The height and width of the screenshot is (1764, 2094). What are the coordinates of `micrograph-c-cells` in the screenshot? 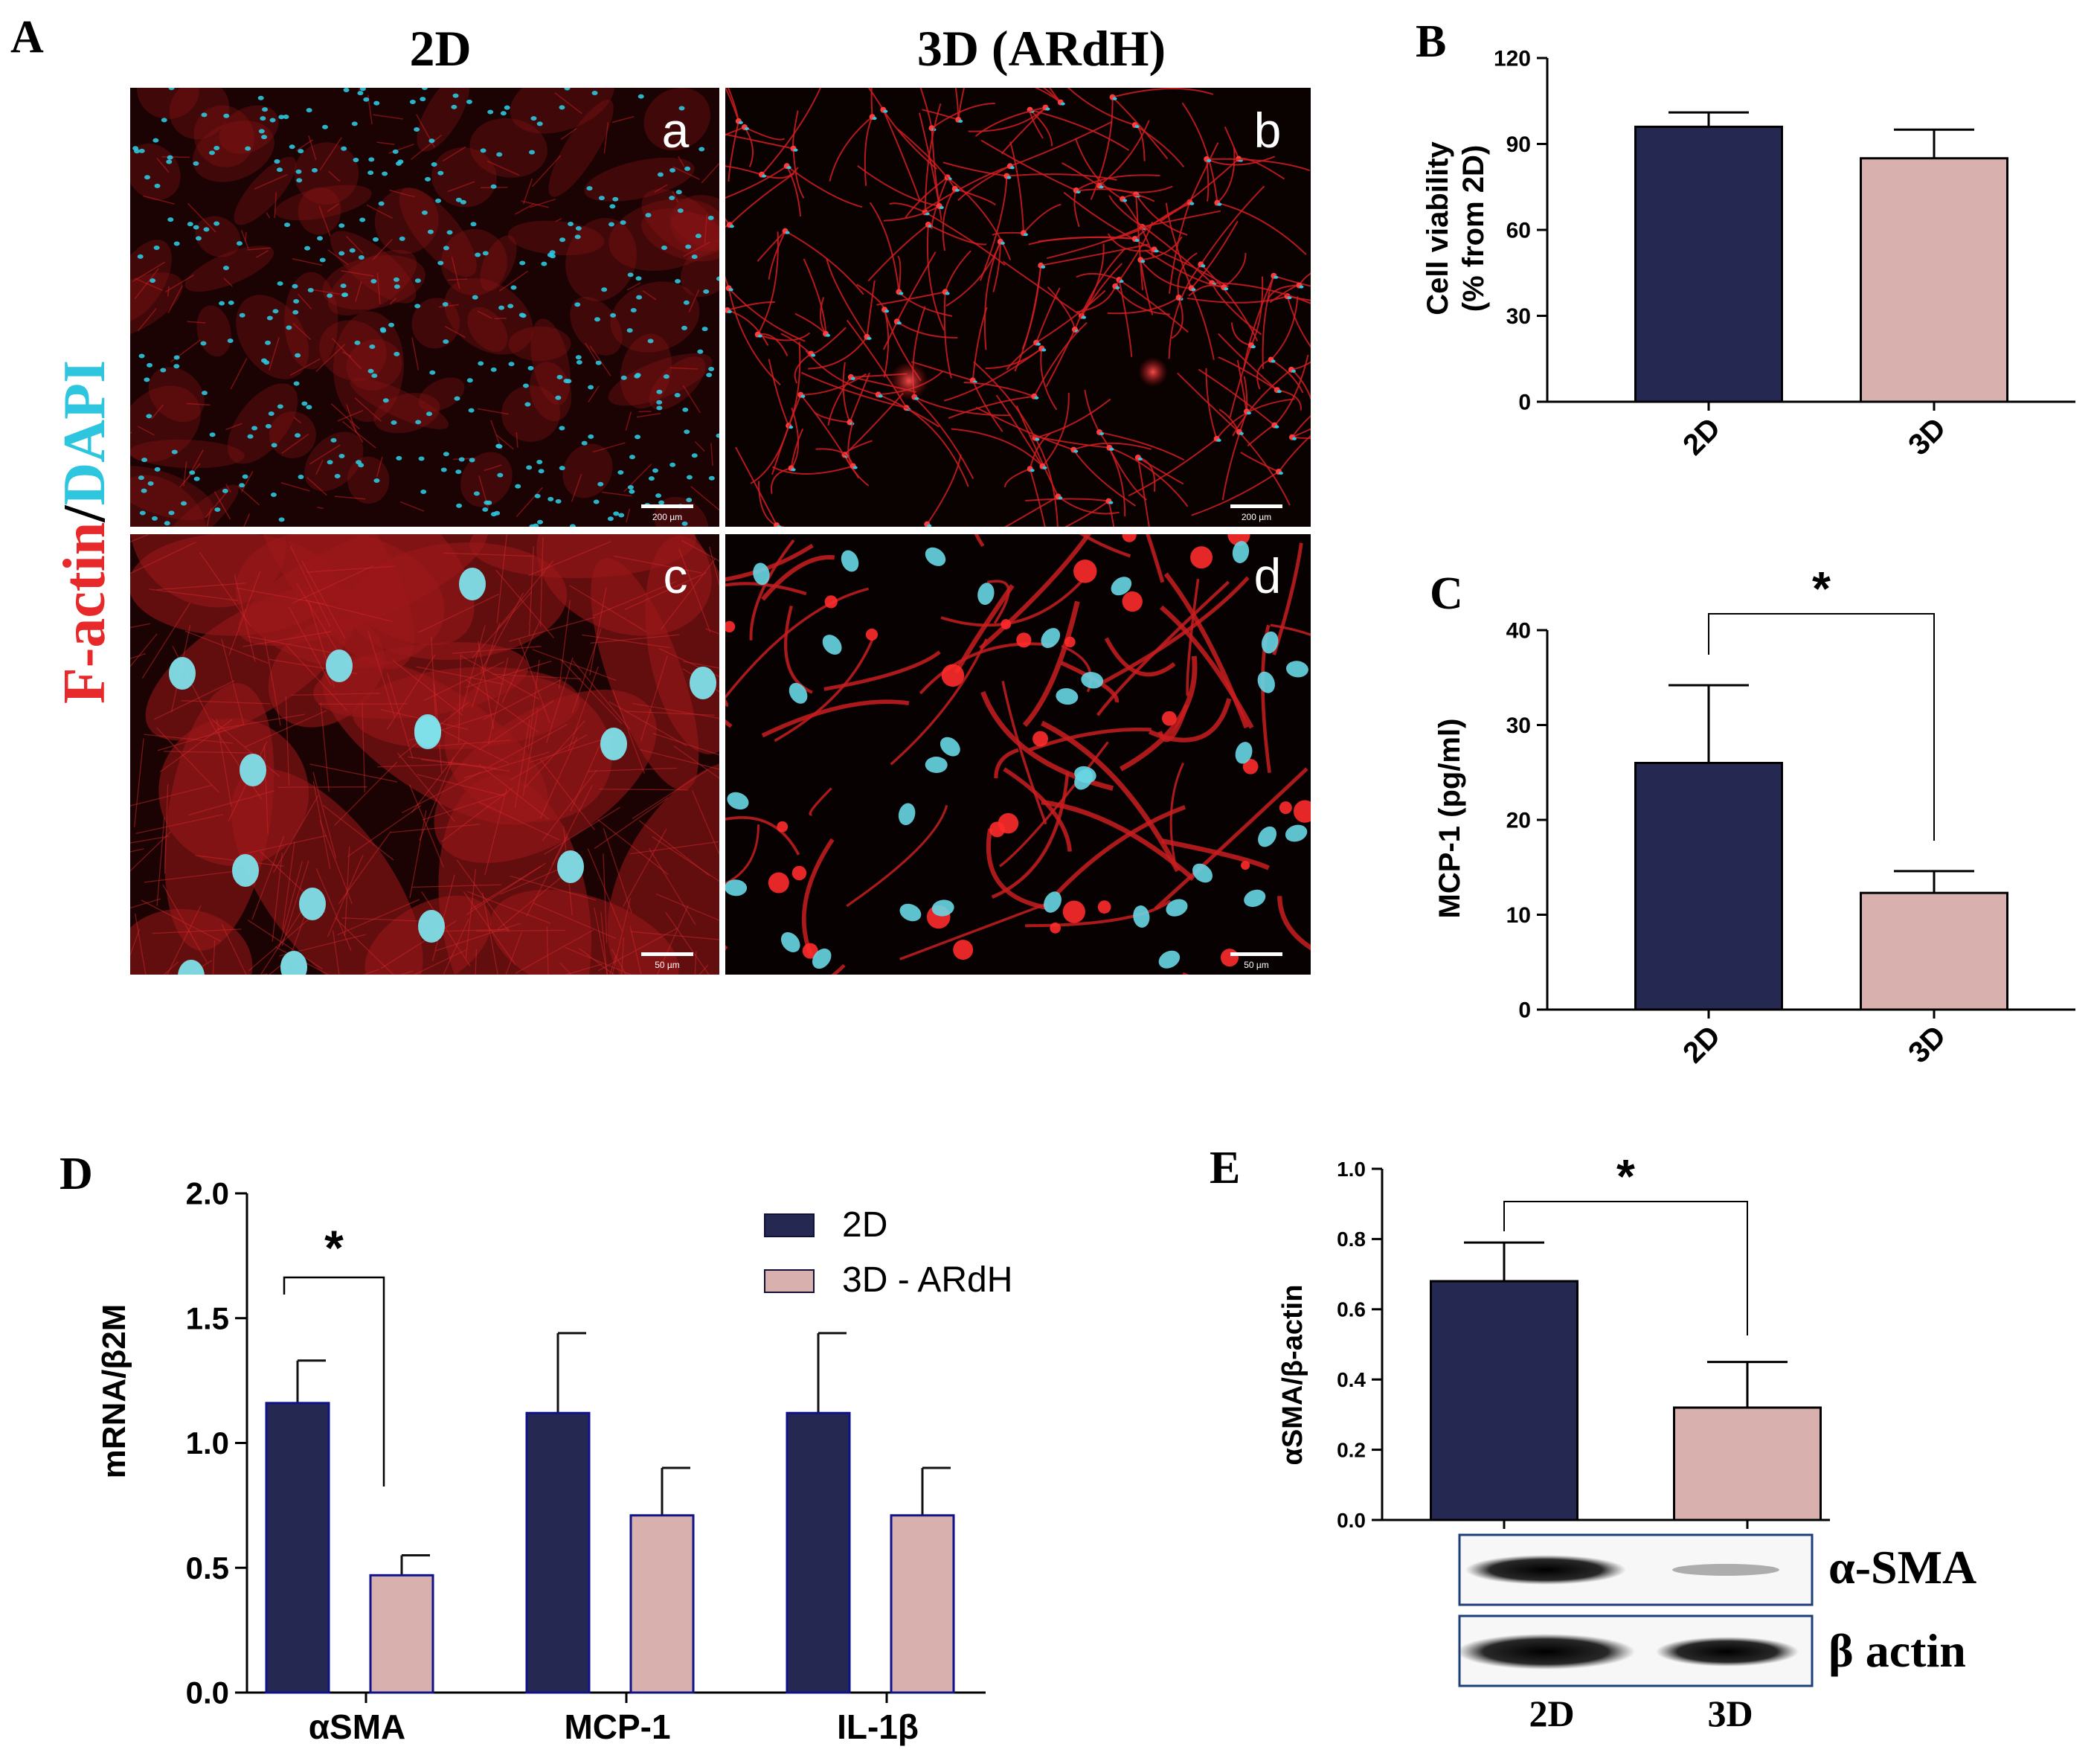 It's located at (424, 754).